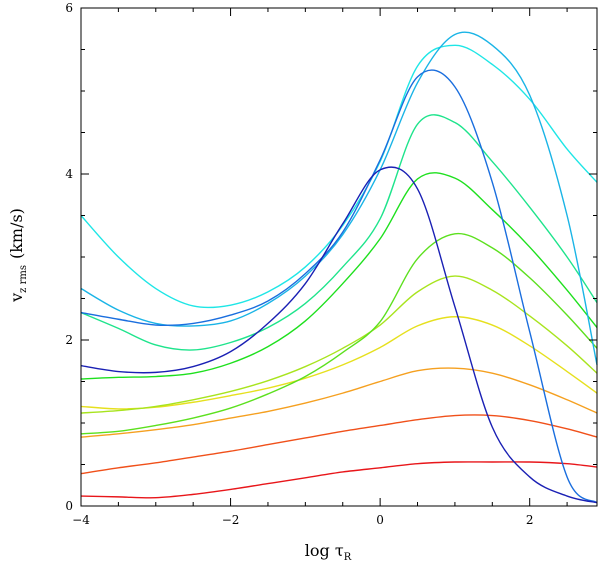 The image size is (600, 572). Describe the element at coordinates (324, 550) in the screenshot. I see `x-axis-title-main: log τ` at that location.